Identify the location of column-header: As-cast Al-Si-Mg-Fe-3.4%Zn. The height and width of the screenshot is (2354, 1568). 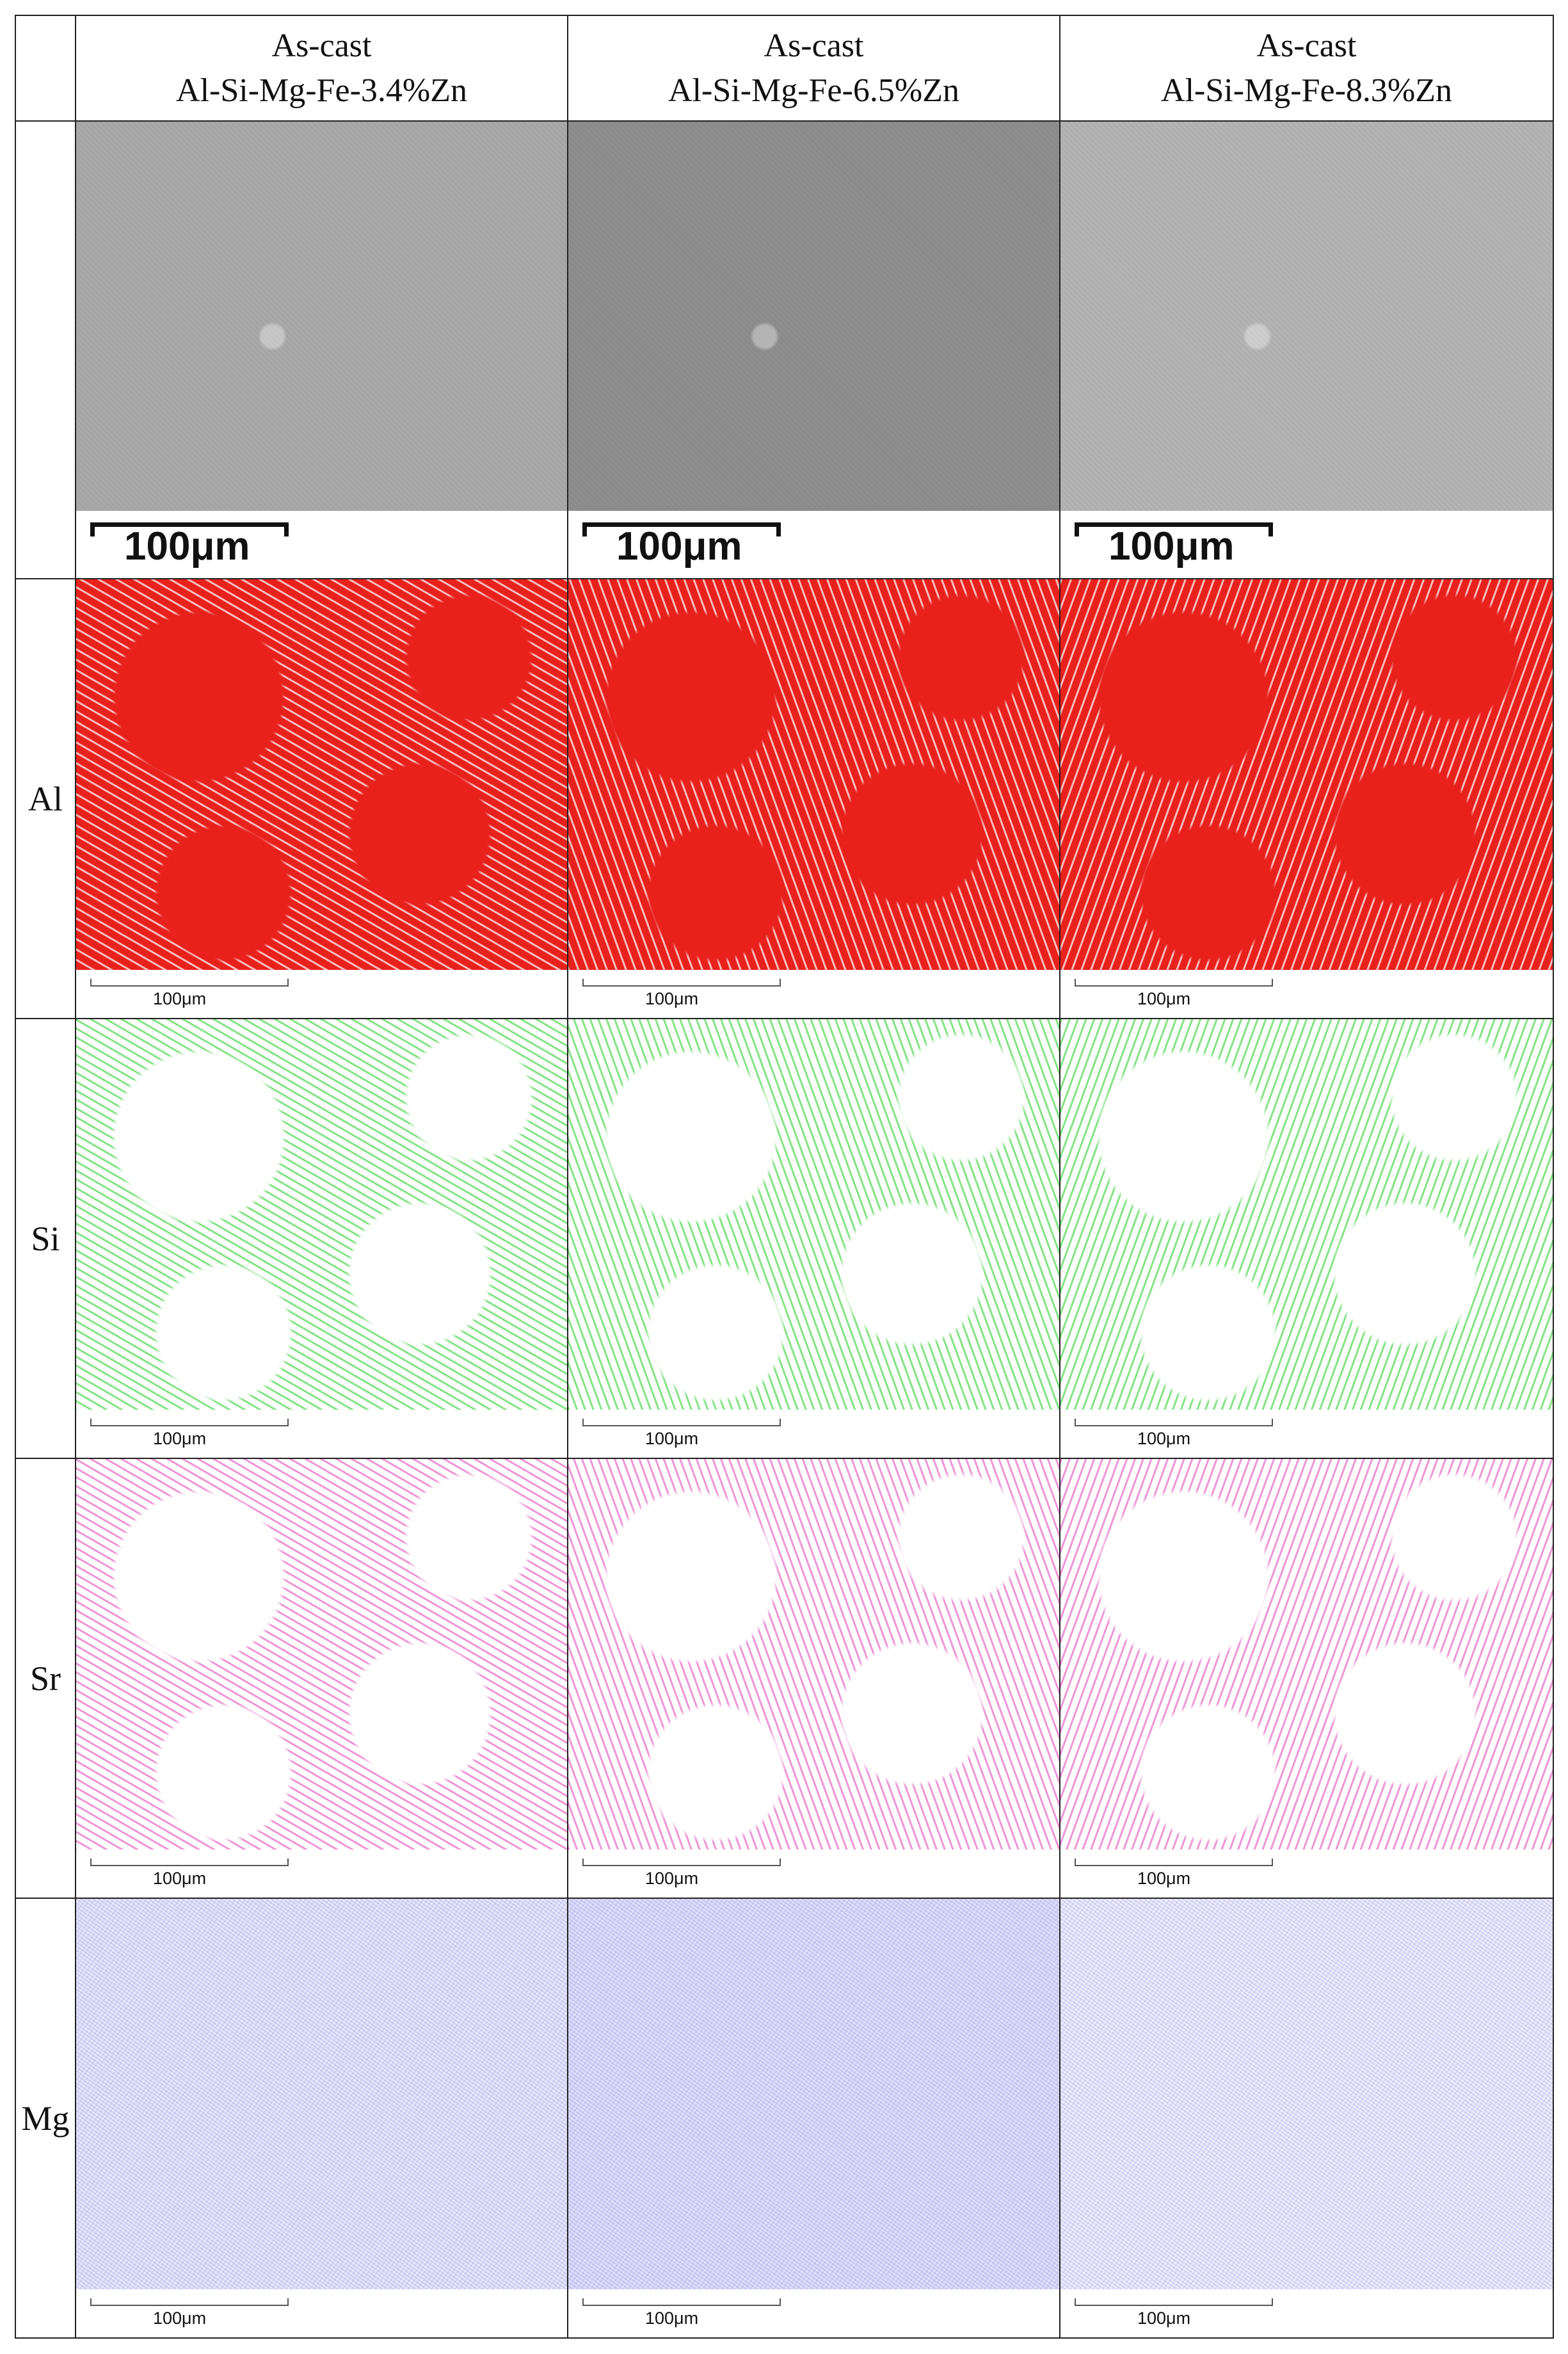
(321, 68).